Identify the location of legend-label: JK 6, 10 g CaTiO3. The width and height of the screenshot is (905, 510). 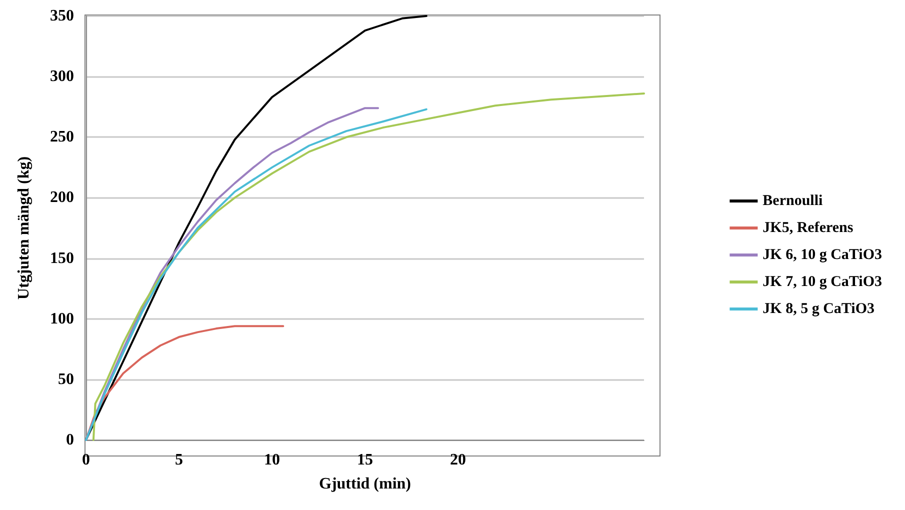
(822, 255).